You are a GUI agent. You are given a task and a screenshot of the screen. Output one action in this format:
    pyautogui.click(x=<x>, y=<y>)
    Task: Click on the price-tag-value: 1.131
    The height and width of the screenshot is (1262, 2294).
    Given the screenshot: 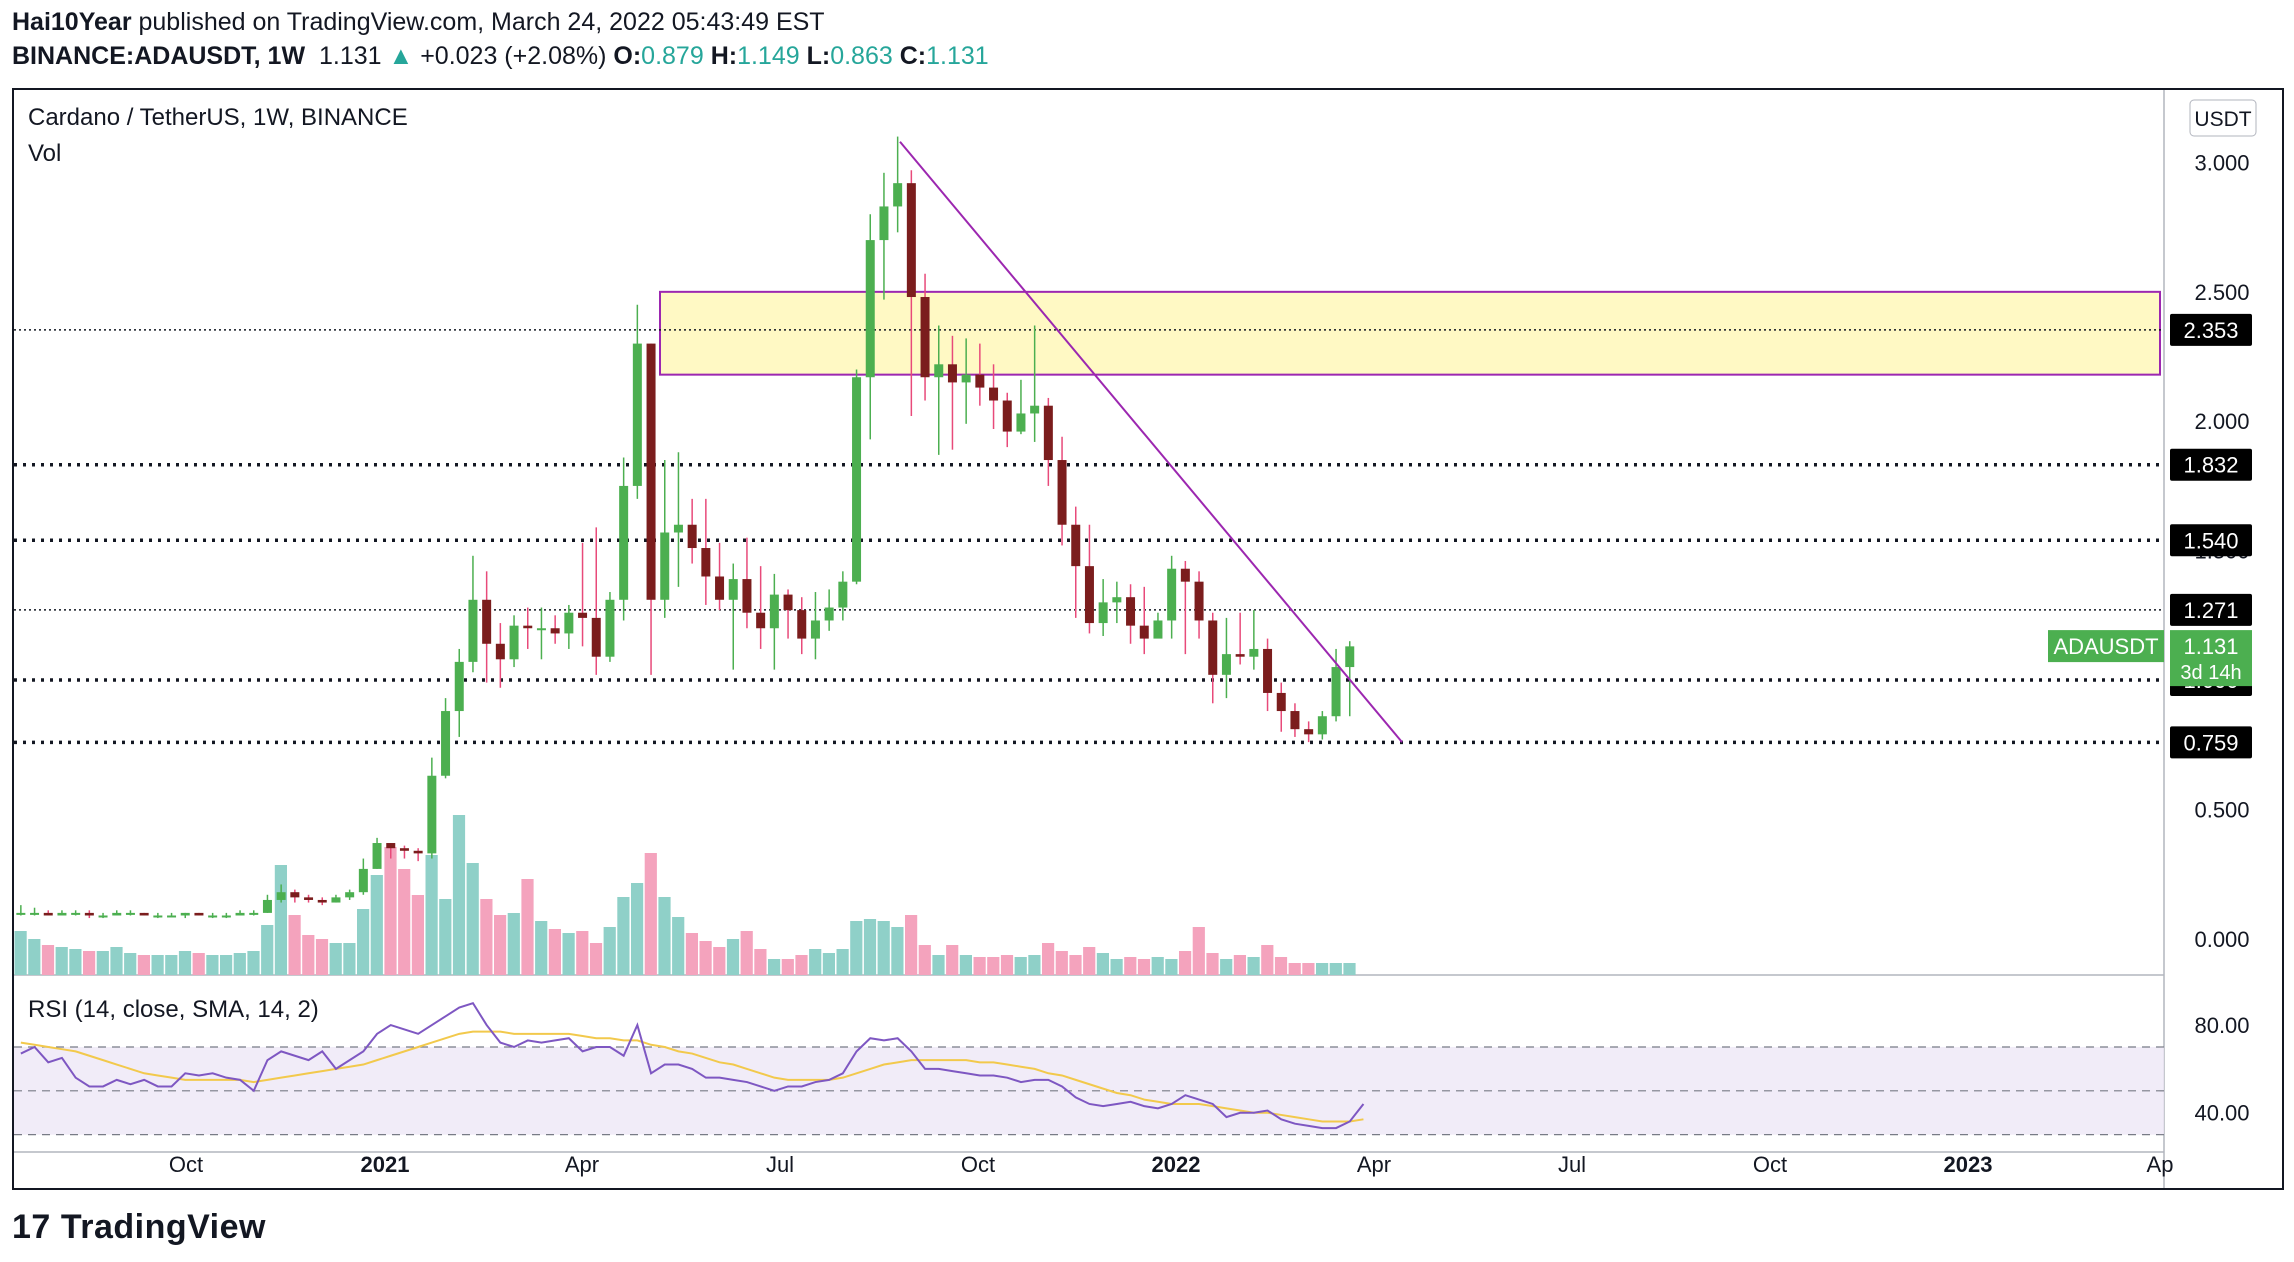 What is the action you would take?
    pyautogui.click(x=2210, y=646)
    